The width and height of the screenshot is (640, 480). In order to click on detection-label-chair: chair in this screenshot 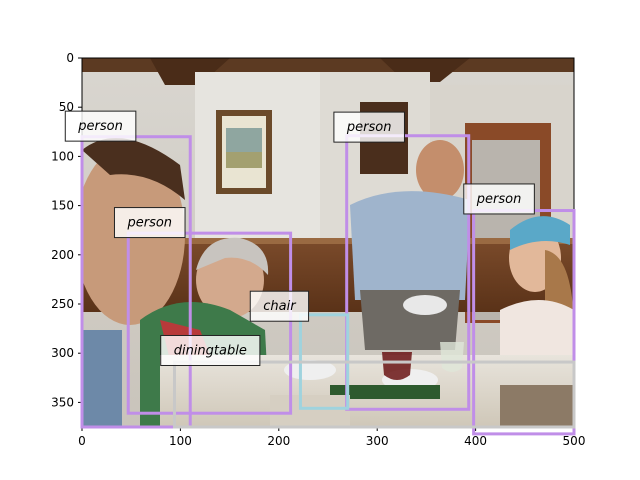, I will do `click(279, 306)`.